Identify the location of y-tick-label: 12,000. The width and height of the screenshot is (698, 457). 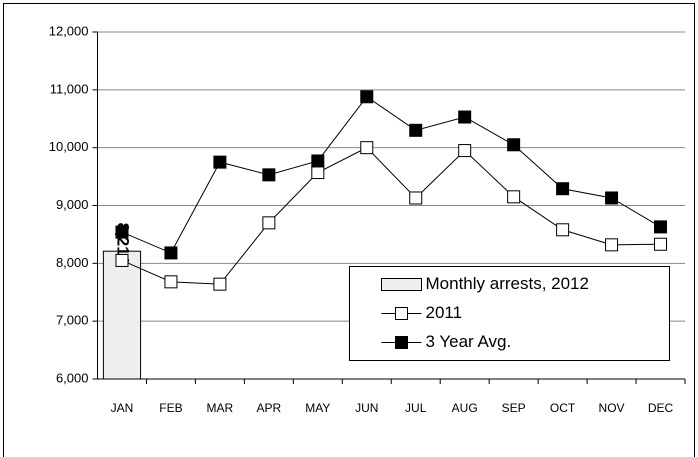
(69, 30).